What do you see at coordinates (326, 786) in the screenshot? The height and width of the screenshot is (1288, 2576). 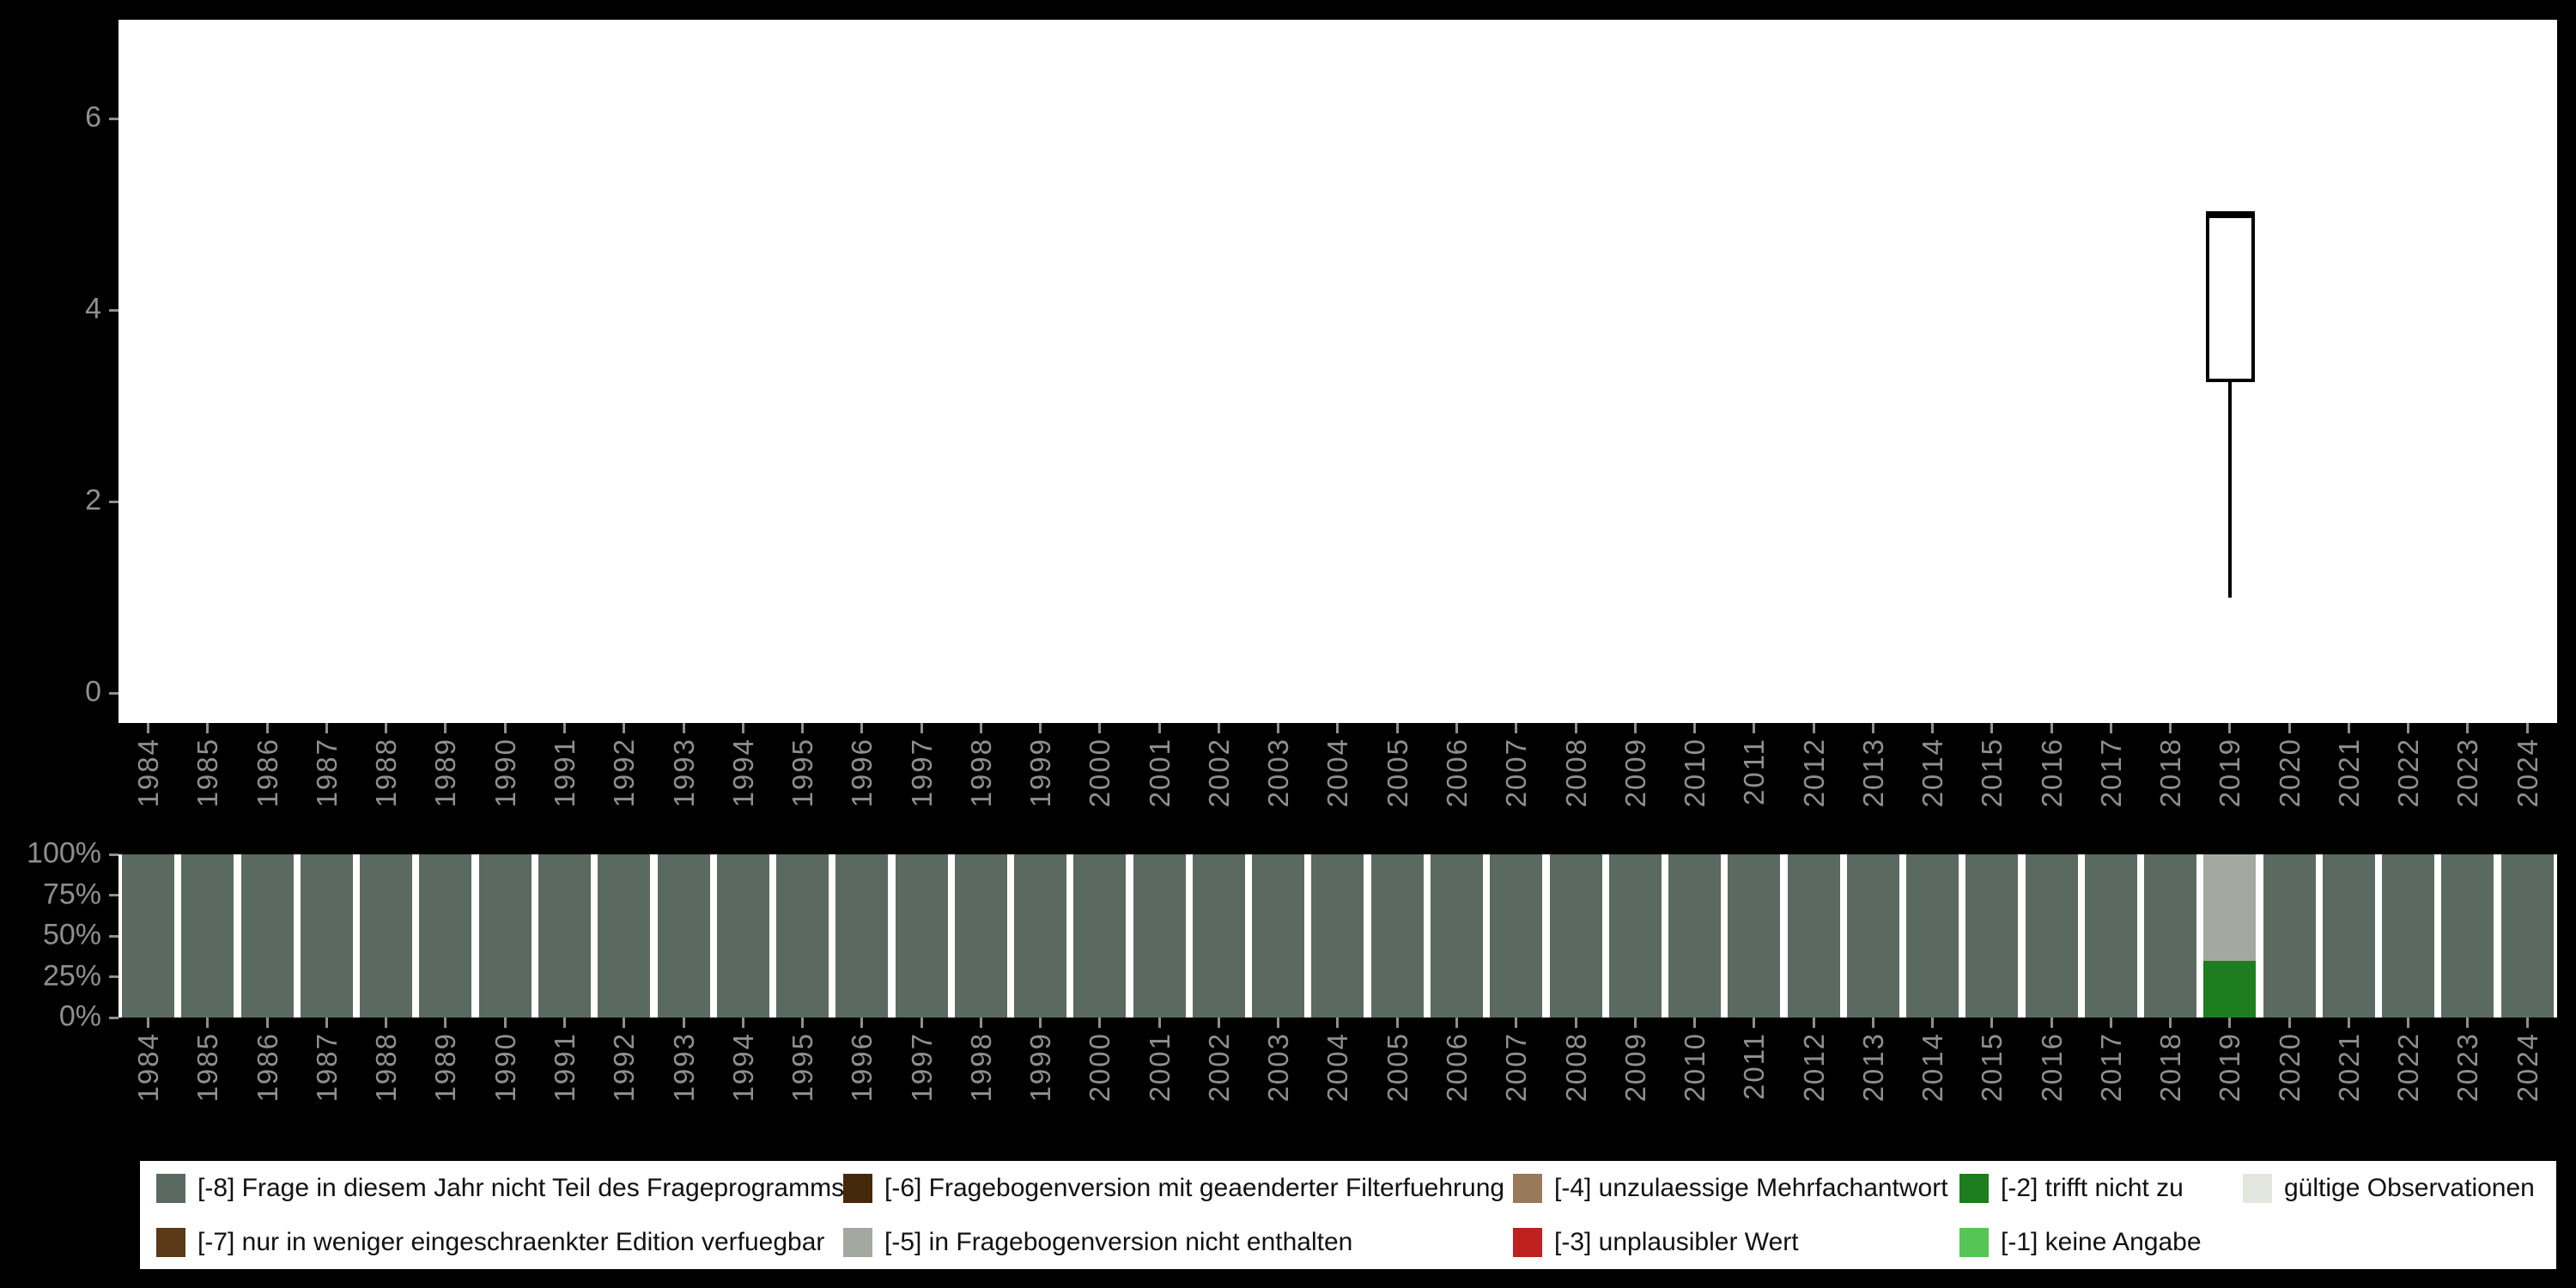 I see `x-axis-year: 1987` at bounding box center [326, 786].